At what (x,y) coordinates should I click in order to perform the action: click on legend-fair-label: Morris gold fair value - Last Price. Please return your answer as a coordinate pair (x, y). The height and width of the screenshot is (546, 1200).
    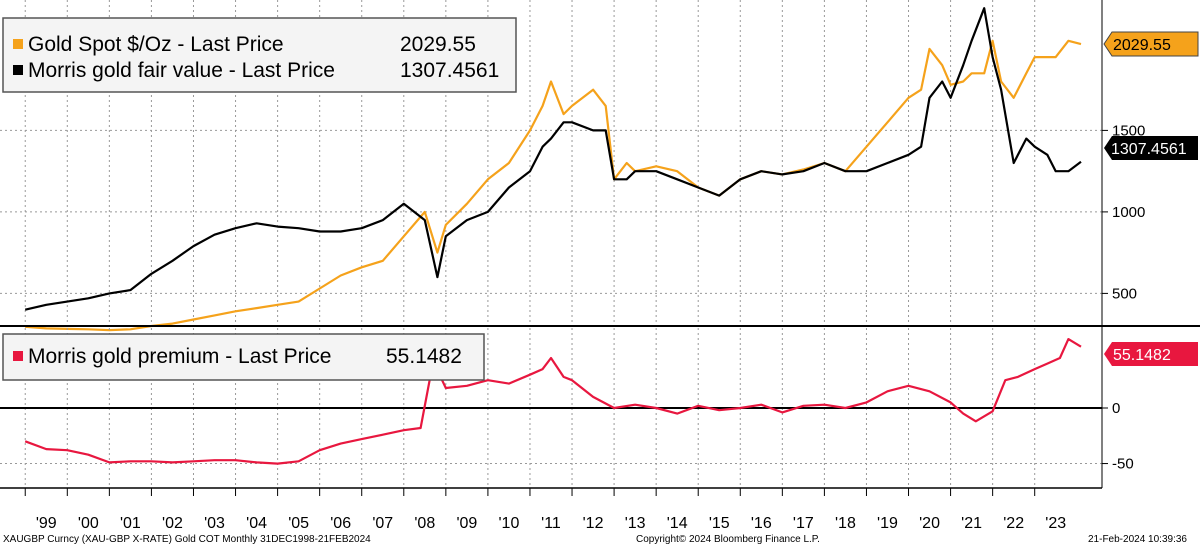
    Looking at the image, I should click on (181, 70).